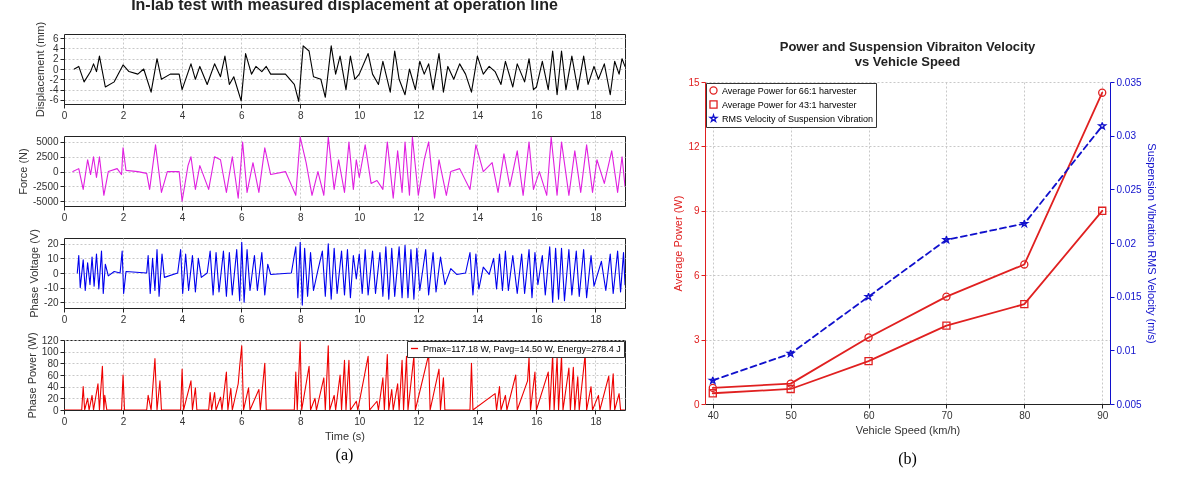 Image resolution: width=1193 pixels, height=484 pixels. Describe the element at coordinates (1103, 415) in the screenshot. I see `x-tick-label: 90` at that location.